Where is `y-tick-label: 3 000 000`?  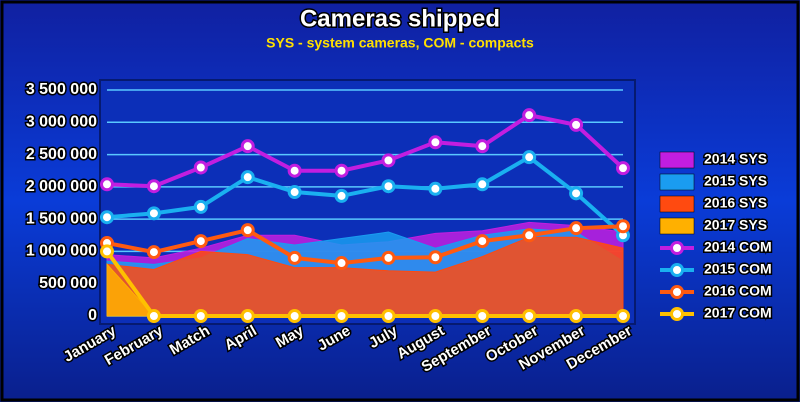
y-tick-label: 3 000 000 is located at coordinates (61, 122).